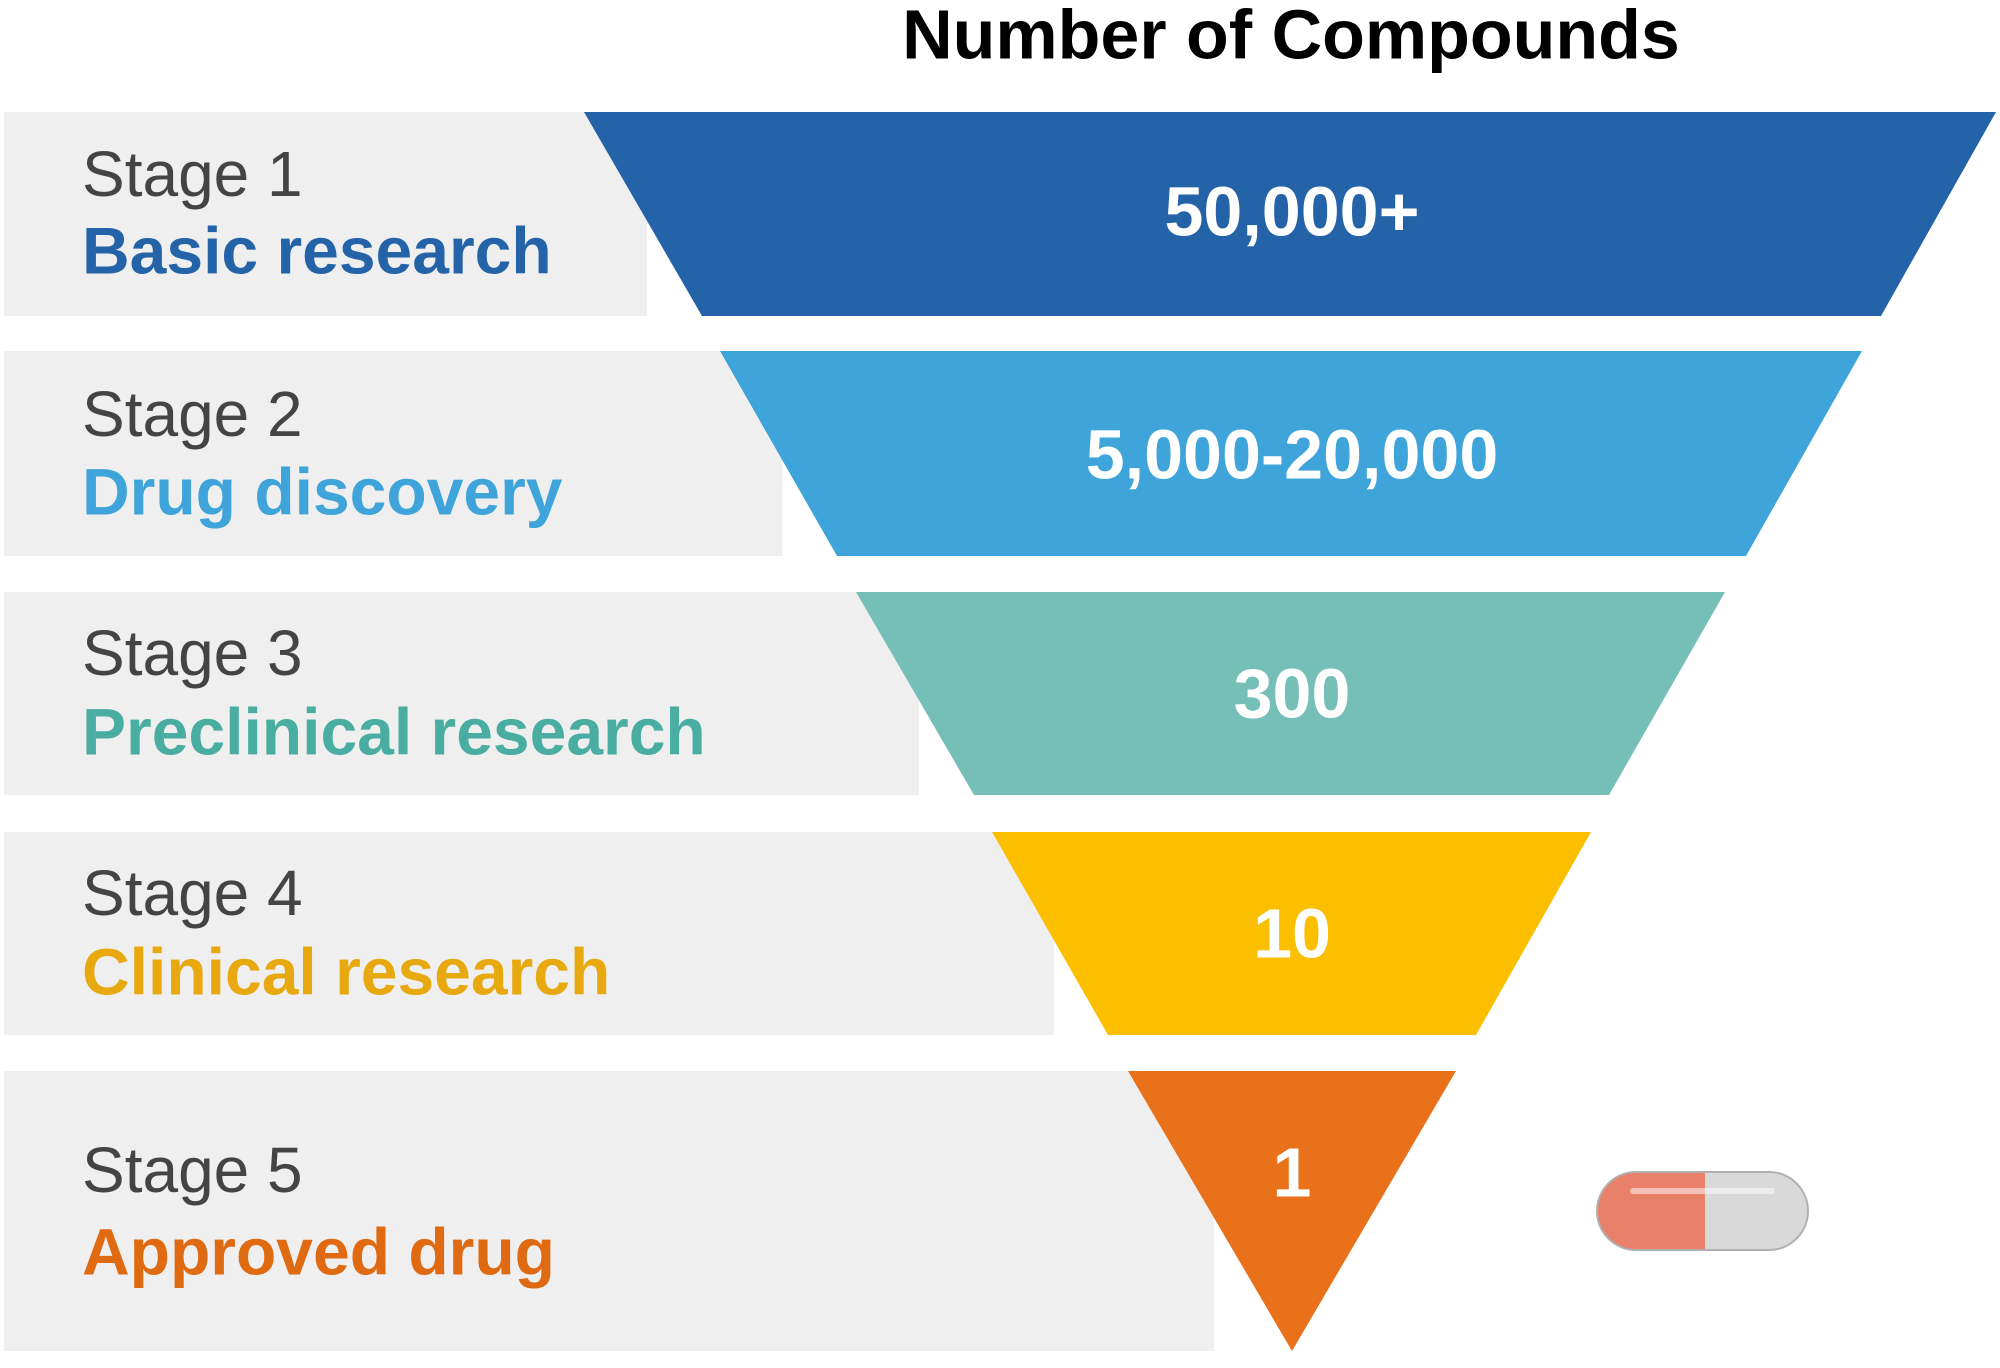  Describe the element at coordinates (192, 174) in the screenshot. I see `stage-label: Stage 1` at that location.